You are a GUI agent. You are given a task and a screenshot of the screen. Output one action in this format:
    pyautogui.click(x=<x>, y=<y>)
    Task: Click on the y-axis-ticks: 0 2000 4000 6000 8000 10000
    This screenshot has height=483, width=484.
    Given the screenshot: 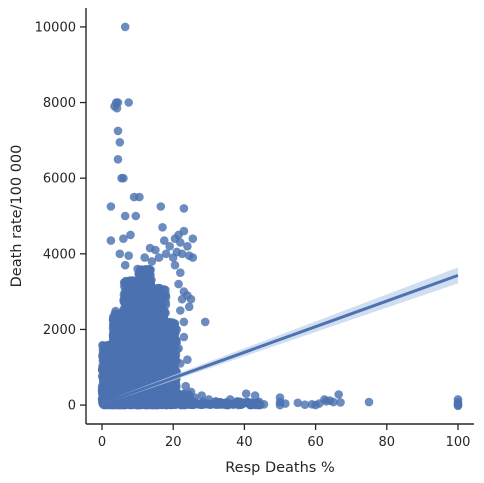 What is the action you would take?
    pyautogui.click(x=60, y=217)
    